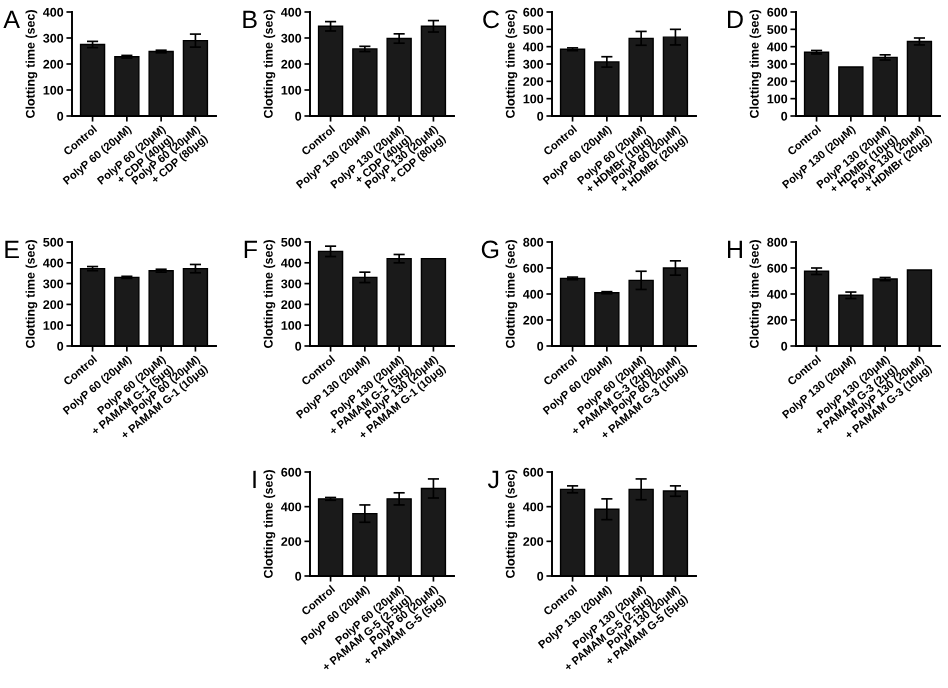 This screenshot has width=948, height=688. Describe the element at coordinates (491, 19) in the screenshot. I see `chart-title: C` at that location.